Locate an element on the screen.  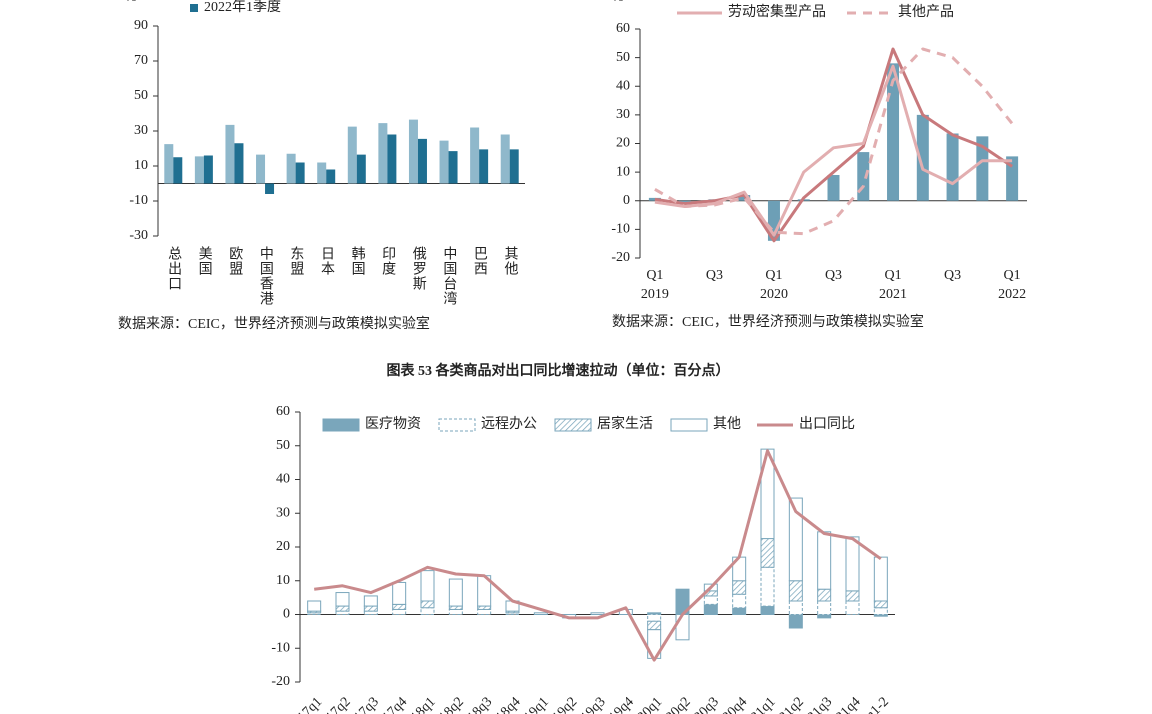
x-tick-label: Q3 is located at coordinates (714, 275).